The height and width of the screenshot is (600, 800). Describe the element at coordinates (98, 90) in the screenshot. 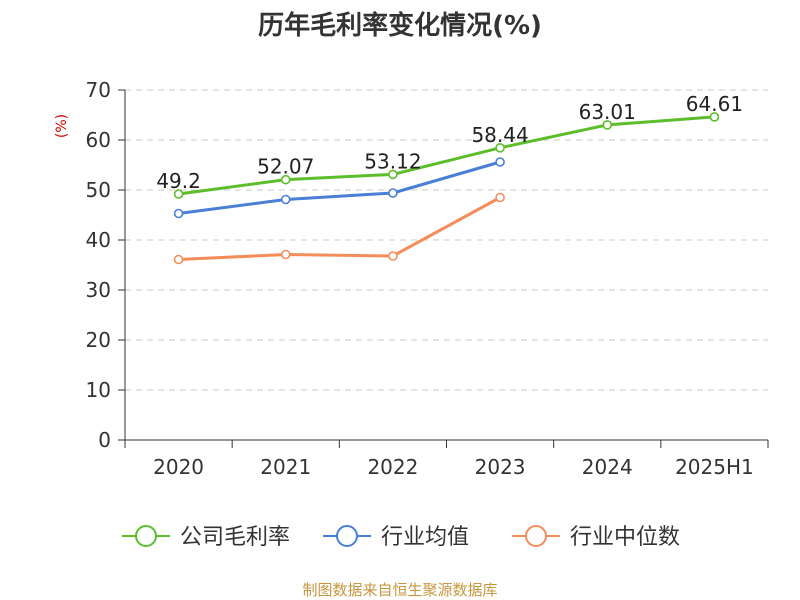

I see `y-tick-label: 70` at that location.